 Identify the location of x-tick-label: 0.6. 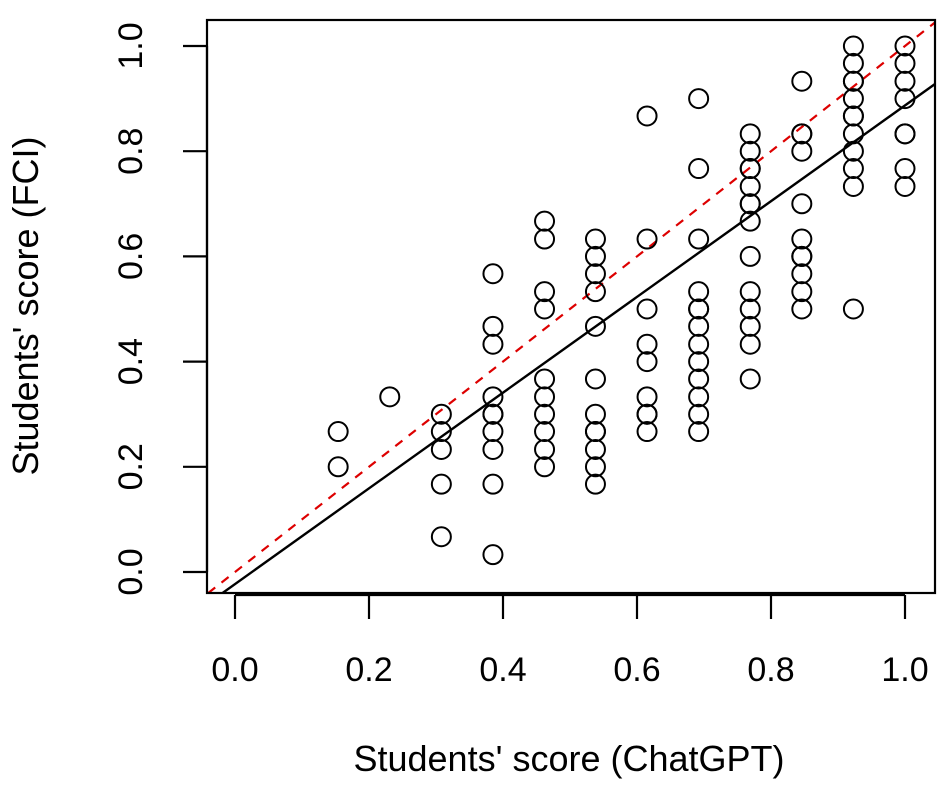
(636, 670).